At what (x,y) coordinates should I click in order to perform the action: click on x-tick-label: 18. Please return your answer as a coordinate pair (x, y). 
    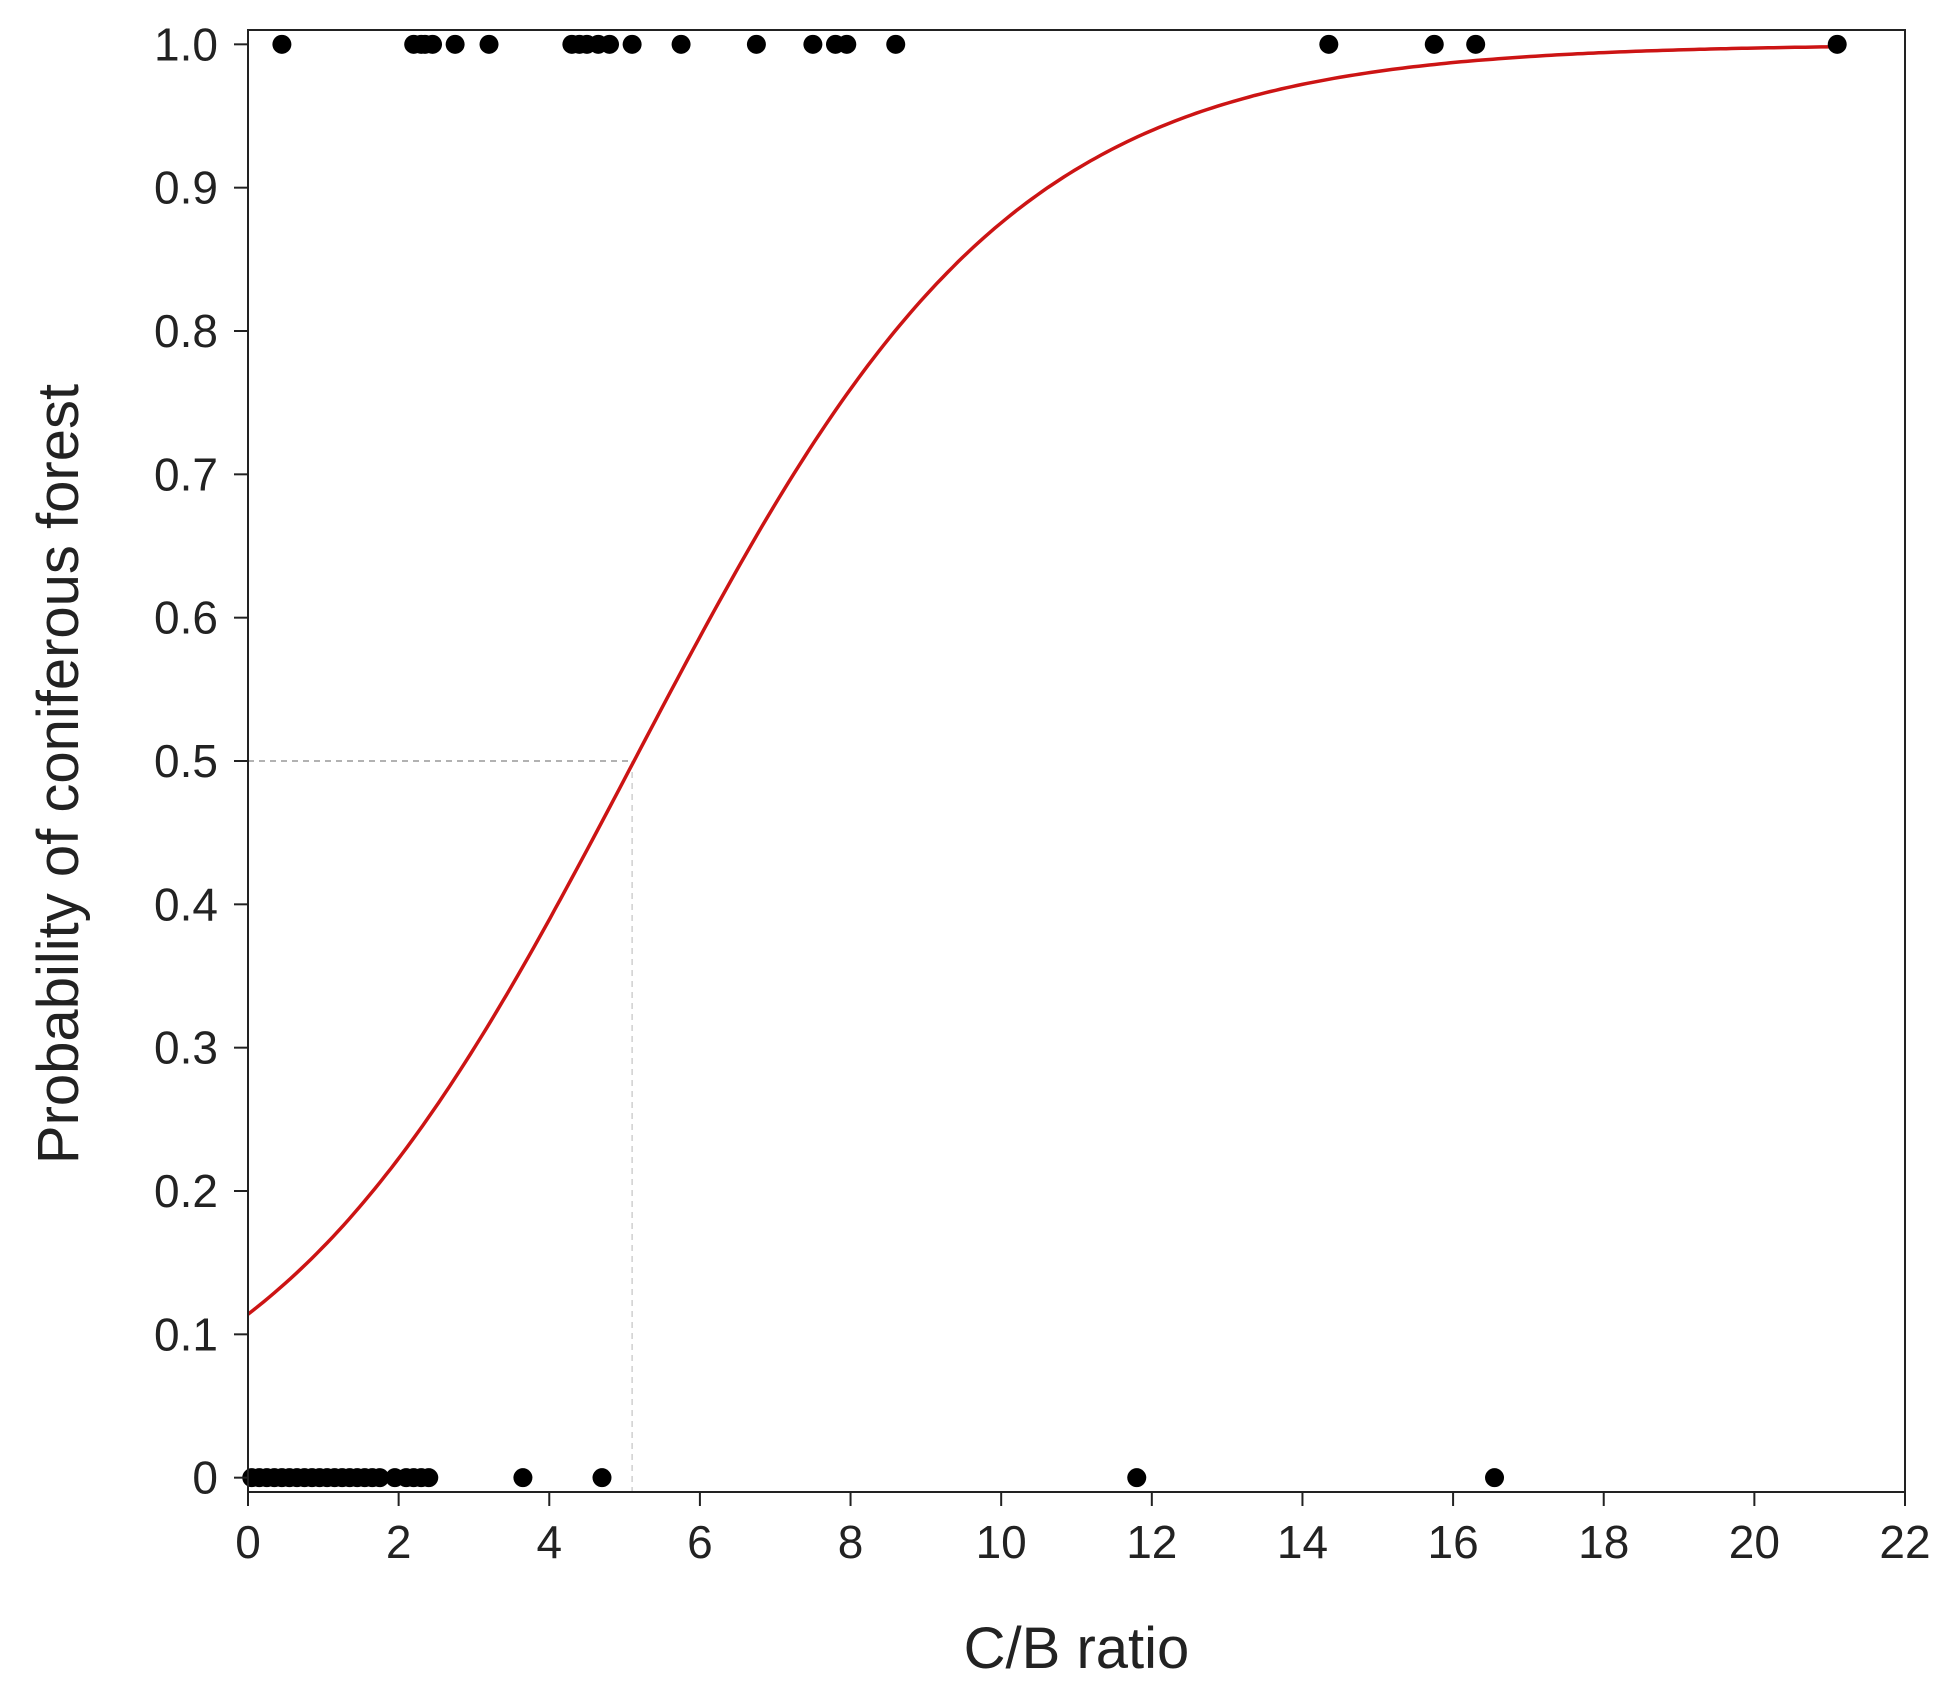
    Looking at the image, I should click on (1603, 1542).